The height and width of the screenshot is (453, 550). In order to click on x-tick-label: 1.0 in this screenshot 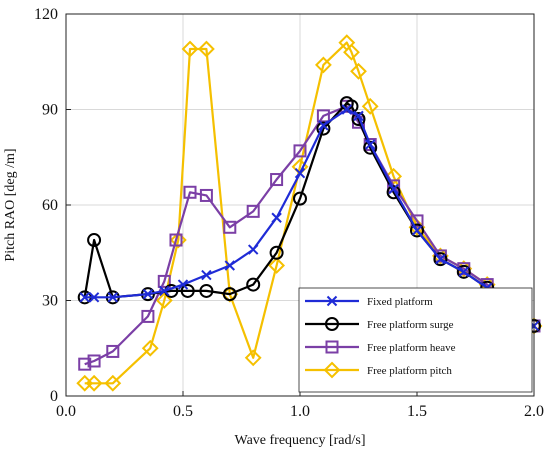, I will do `click(300, 411)`.